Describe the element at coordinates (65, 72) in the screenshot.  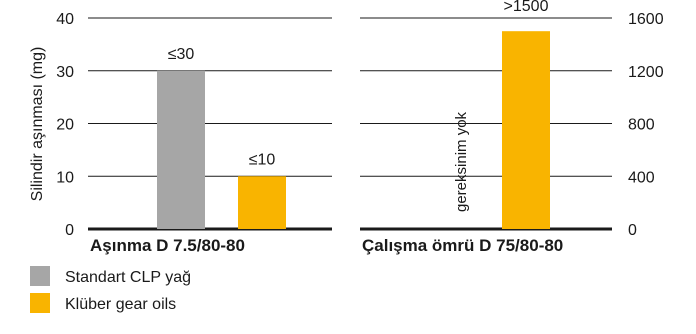
I see `left-y-tick-label: 30` at that location.